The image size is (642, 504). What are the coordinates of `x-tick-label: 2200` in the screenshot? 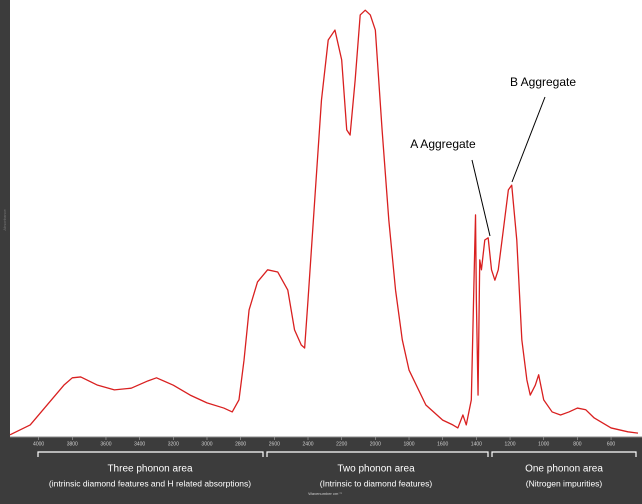 It's located at (341, 444).